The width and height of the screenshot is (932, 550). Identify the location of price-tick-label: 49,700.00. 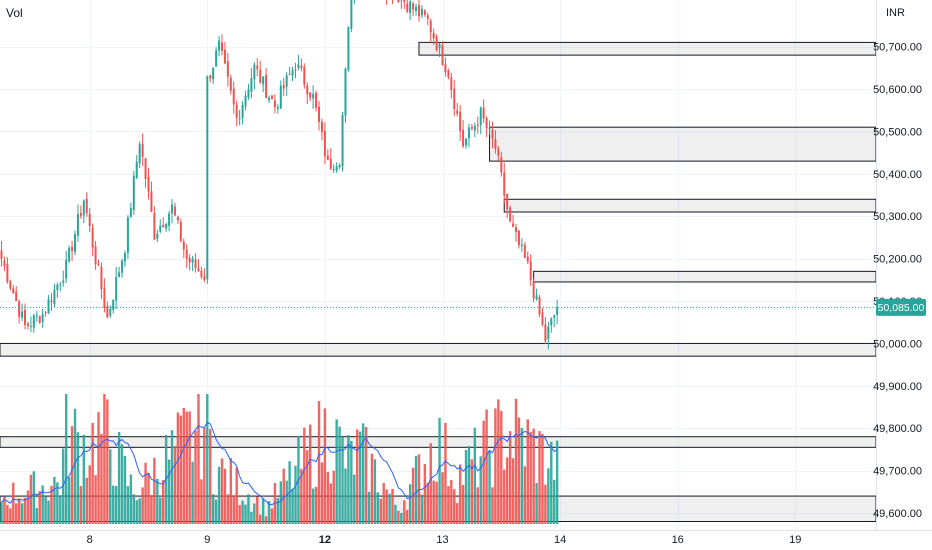
(897, 472).